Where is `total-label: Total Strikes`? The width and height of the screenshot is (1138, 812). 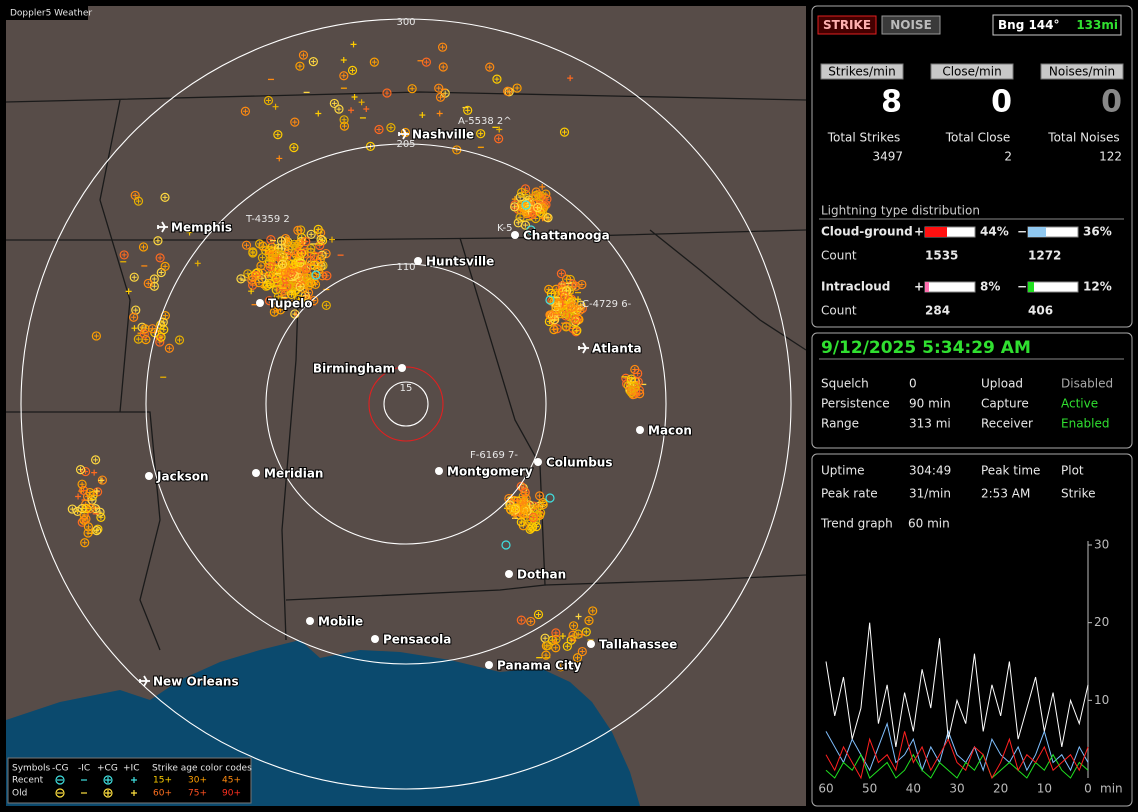
total-label: Total Strikes is located at coordinates (864, 138).